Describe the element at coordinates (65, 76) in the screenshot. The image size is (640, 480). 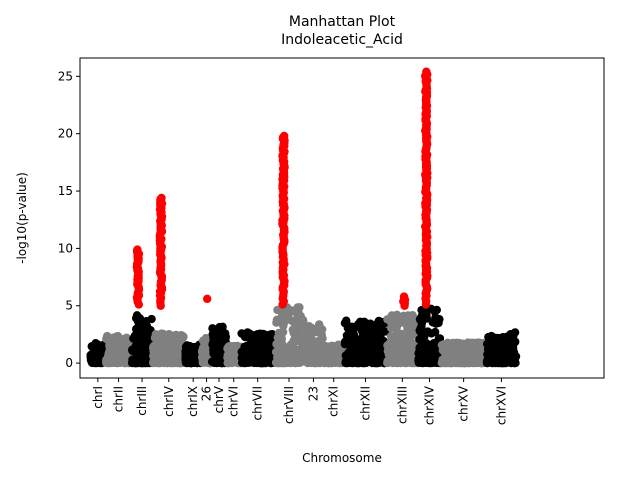
I see `y-tick-label: 25` at that location.